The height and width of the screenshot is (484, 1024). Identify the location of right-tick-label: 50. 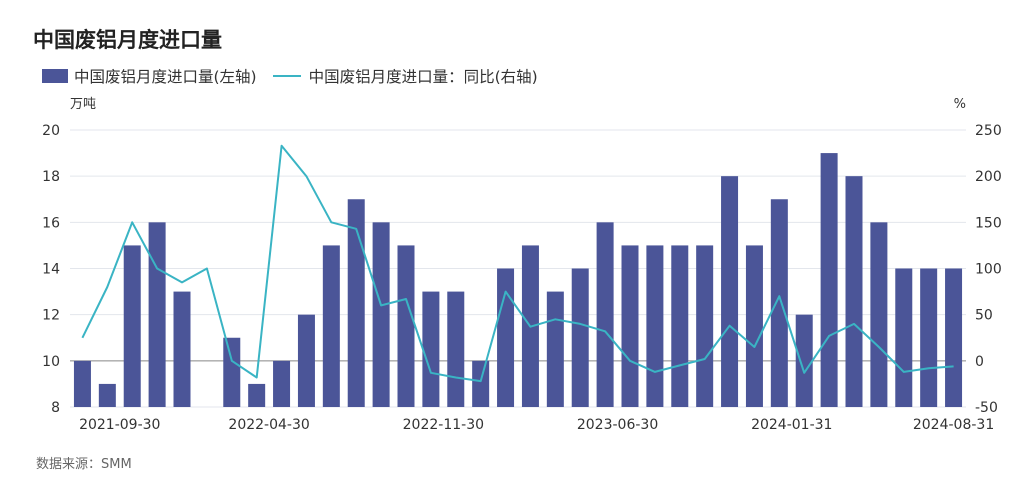
(984, 316).